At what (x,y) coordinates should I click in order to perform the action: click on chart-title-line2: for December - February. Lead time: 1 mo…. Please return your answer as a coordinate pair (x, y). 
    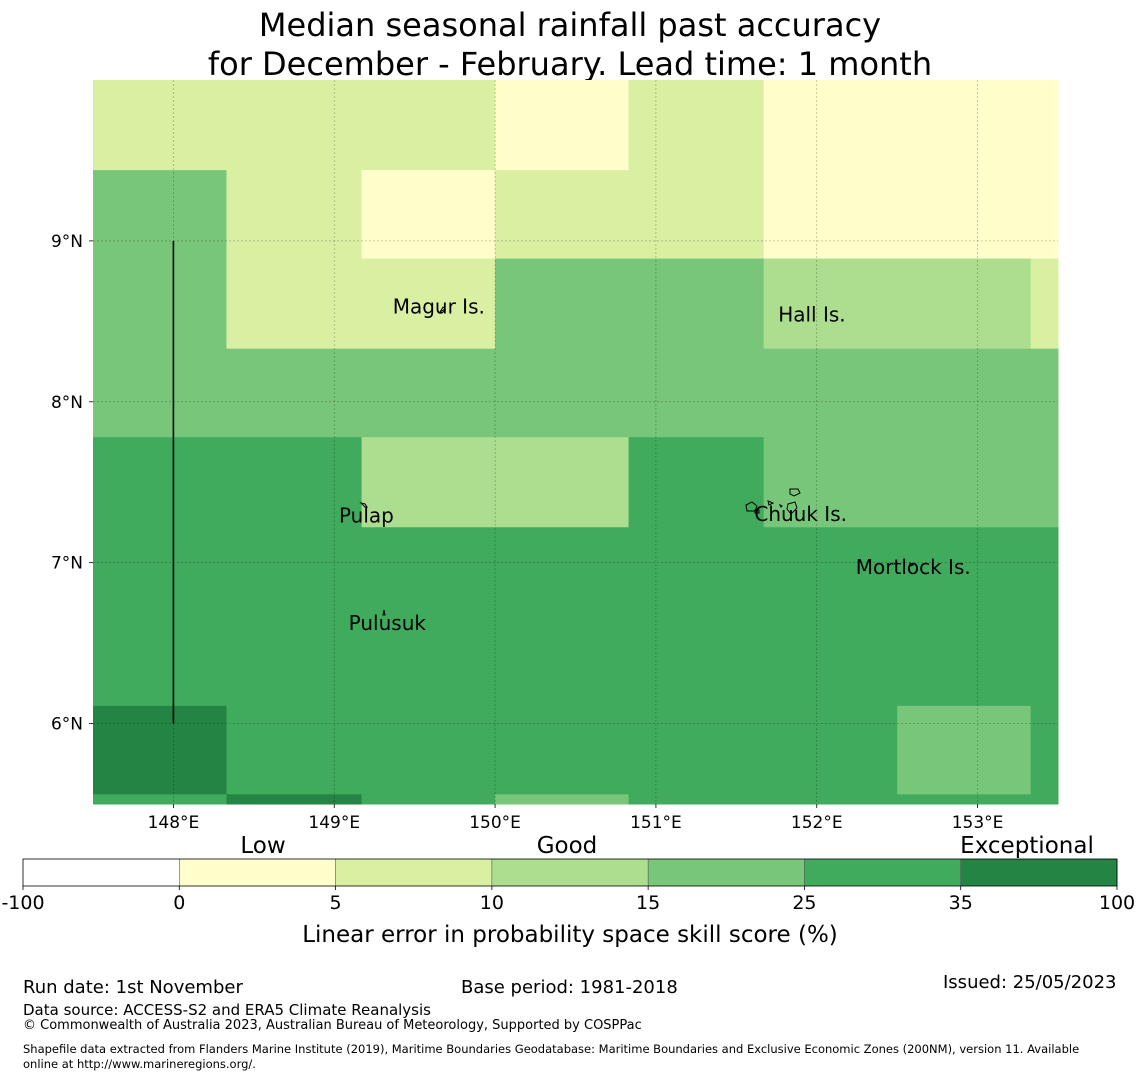
    Looking at the image, I should click on (570, 64).